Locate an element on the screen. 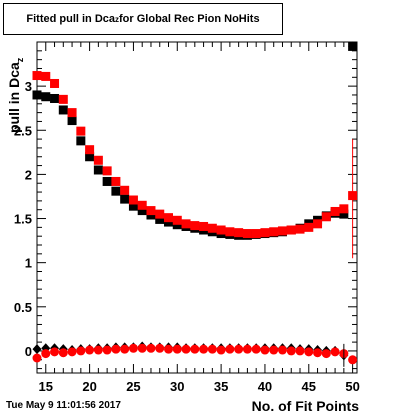 The width and height of the screenshot is (400, 414). x-tick-label: 45 is located at coordinates (309, 386).